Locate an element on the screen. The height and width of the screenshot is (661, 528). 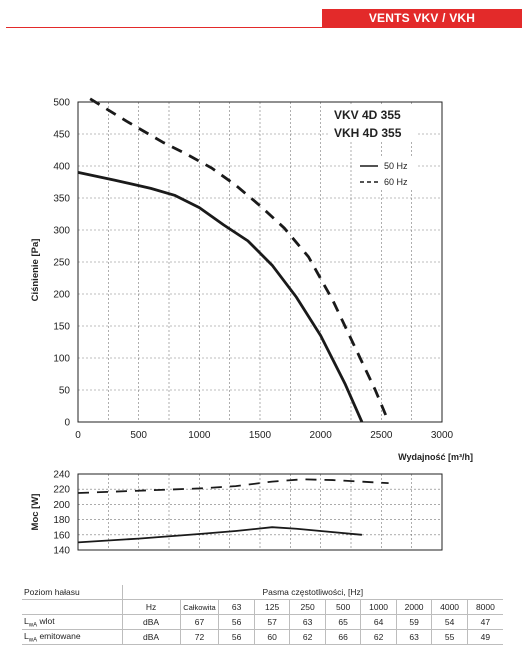
table-cell: 47 is located at coordinates (484, 622).